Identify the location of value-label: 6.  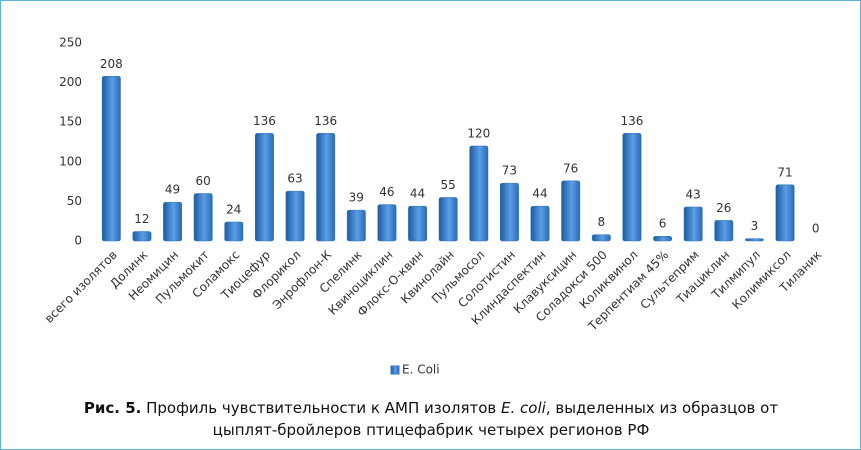
(663, 224).